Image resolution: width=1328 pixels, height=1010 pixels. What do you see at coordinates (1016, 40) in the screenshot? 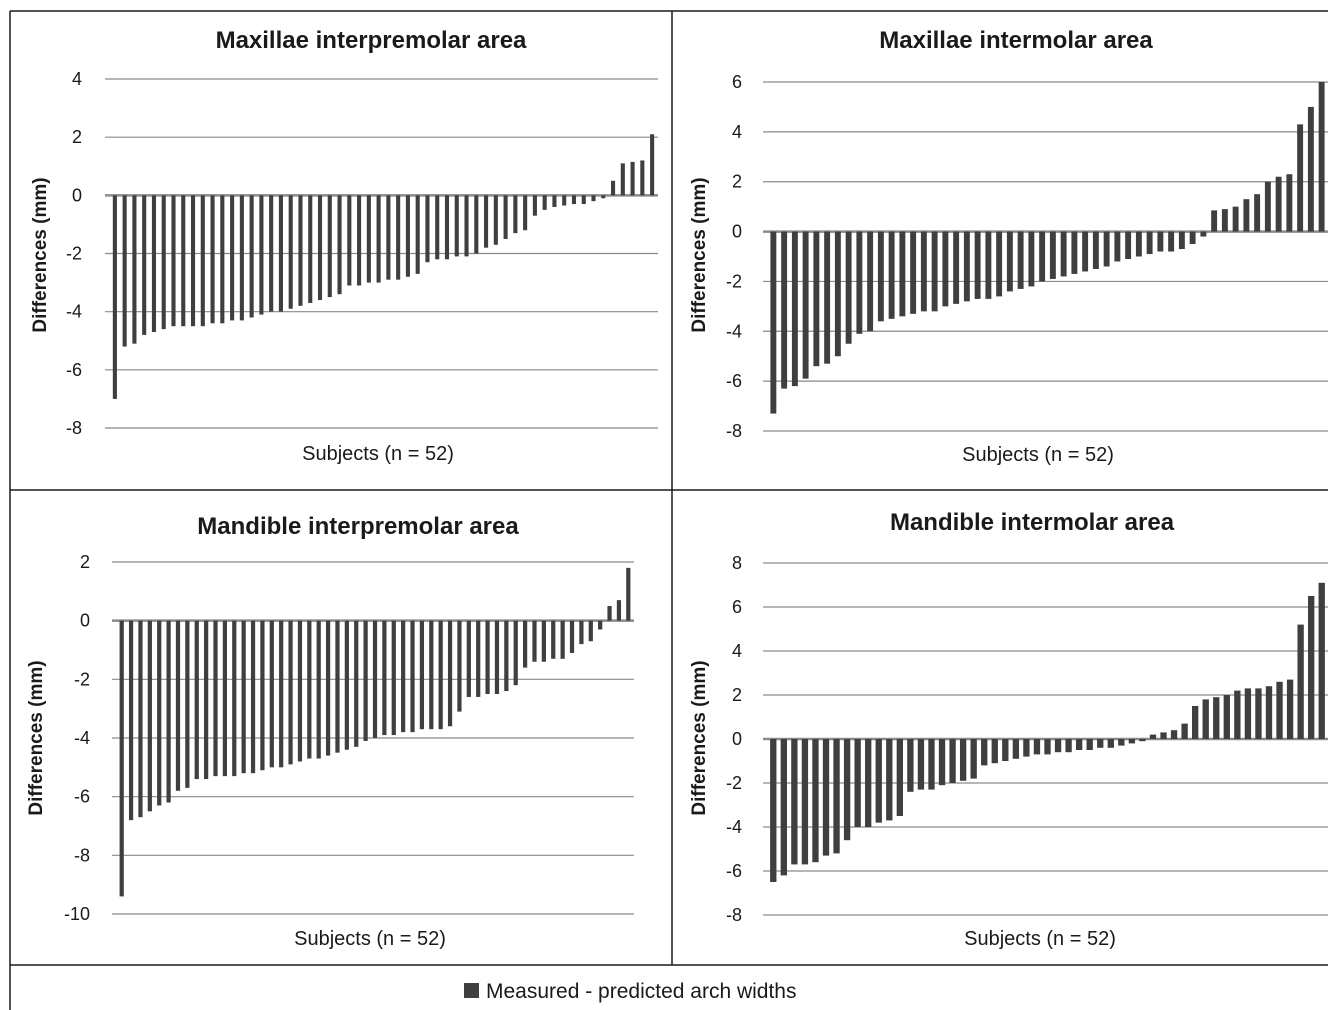
I see `panel-title: Maxillae intermolar area` at bounding box center [1016, 40].